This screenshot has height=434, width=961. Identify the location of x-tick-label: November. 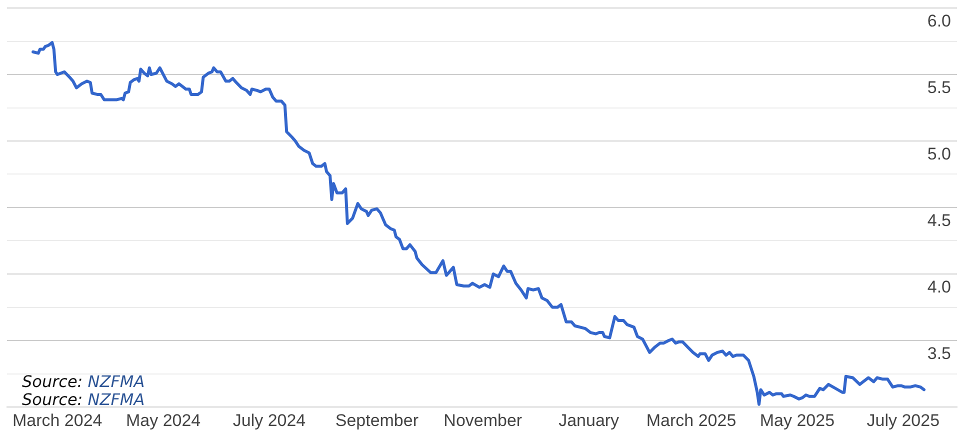
(483, 420).